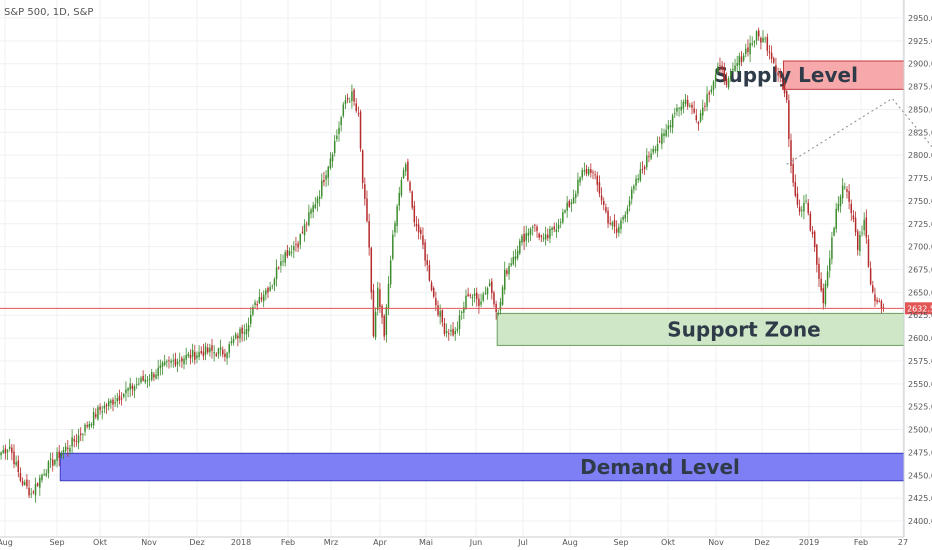  What do you see at coordinates (920, 109) in the screenshot?
I see `y-tick-label: 2850.00` at bounding box center [920, 109].